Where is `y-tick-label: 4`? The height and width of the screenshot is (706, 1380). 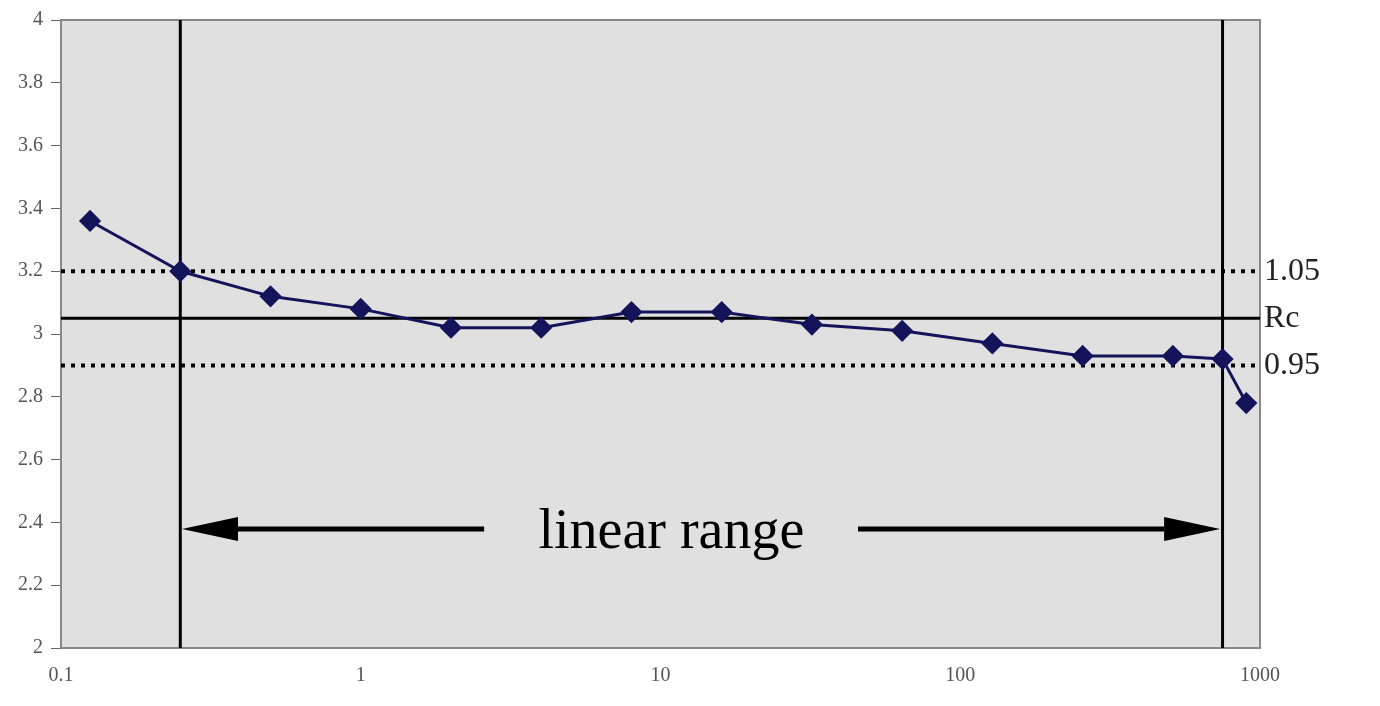
y-tick-label: 4 is located at coordinates (38, 18).